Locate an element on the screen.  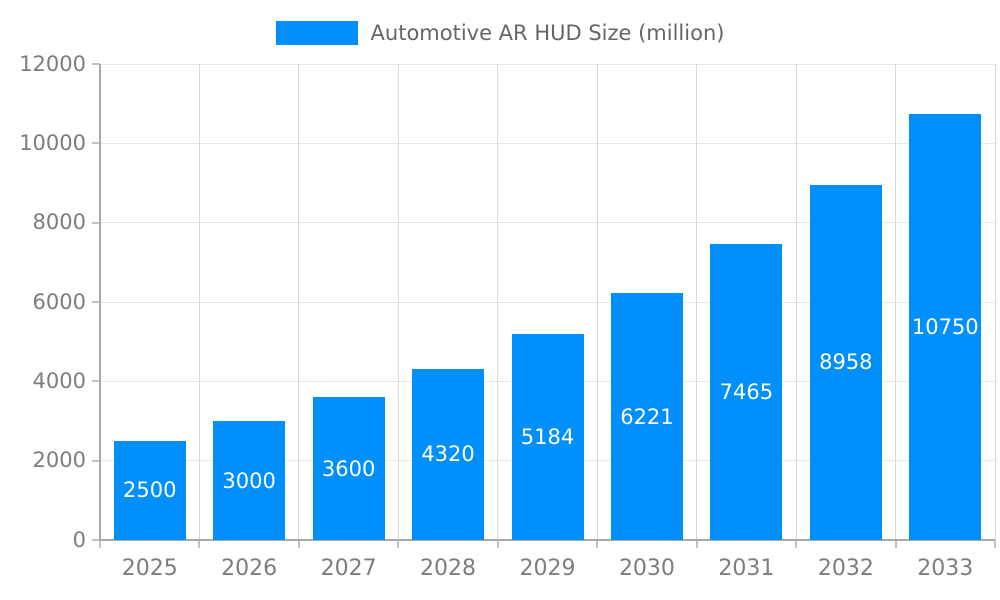
y-axis-tick-label: 4000 is located at coordinates (59, 380).